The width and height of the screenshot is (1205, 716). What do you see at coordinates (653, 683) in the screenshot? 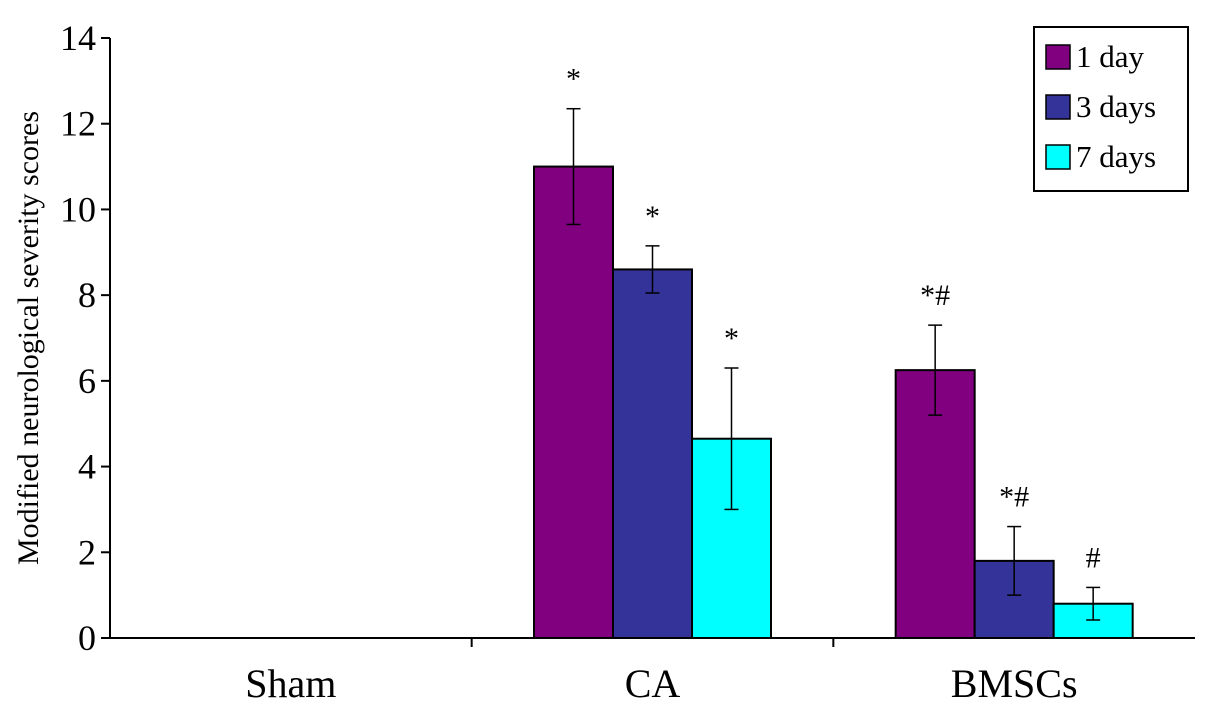
I see `x-category-label: CA` at bounding box center [653, 683].